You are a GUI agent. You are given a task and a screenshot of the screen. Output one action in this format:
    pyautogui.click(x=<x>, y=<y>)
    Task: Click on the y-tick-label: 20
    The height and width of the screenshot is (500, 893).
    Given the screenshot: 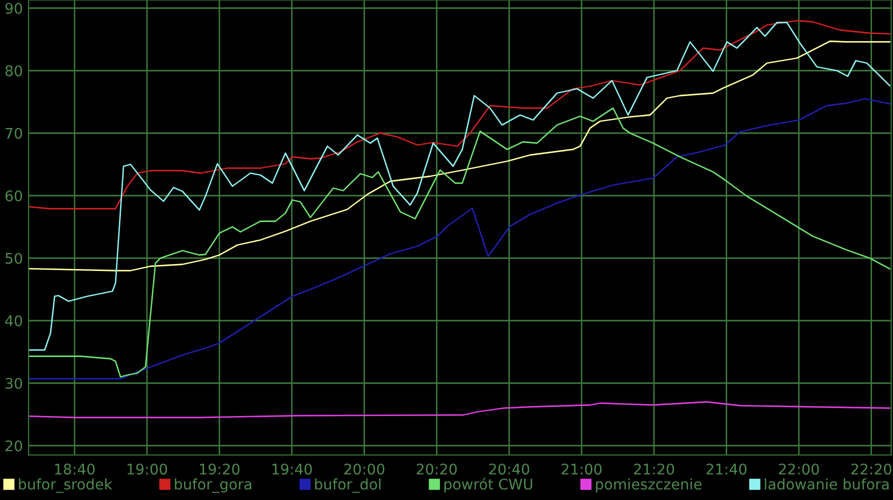 What is the action you would take?
    pyautogui.click(x=14, y=446)
    